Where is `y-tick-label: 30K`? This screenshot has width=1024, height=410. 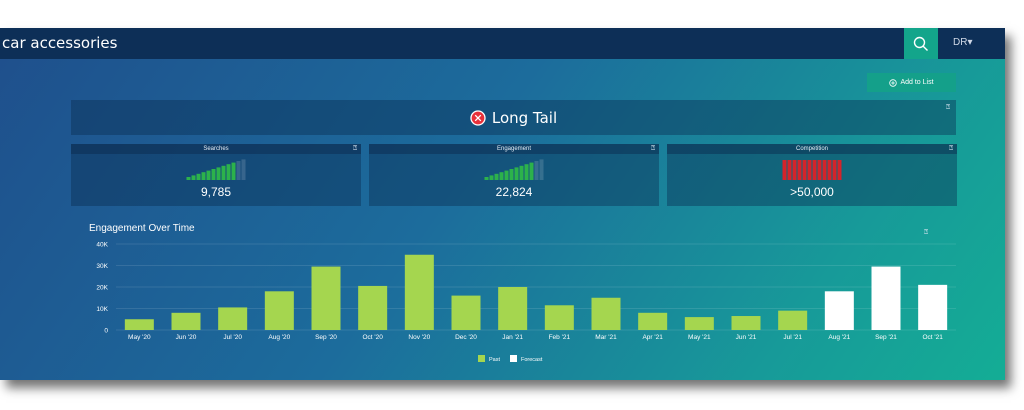 y-tick-label: 30K is located at coordinates (102, 266).